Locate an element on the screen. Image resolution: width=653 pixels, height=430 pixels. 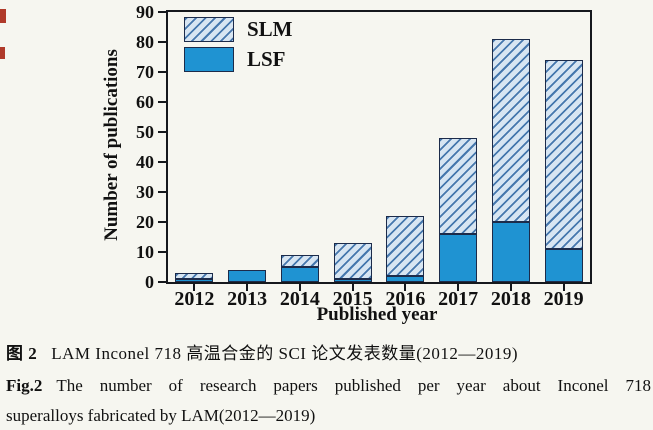
x-tick-mark-2016 is located at coordinates (405, 287).